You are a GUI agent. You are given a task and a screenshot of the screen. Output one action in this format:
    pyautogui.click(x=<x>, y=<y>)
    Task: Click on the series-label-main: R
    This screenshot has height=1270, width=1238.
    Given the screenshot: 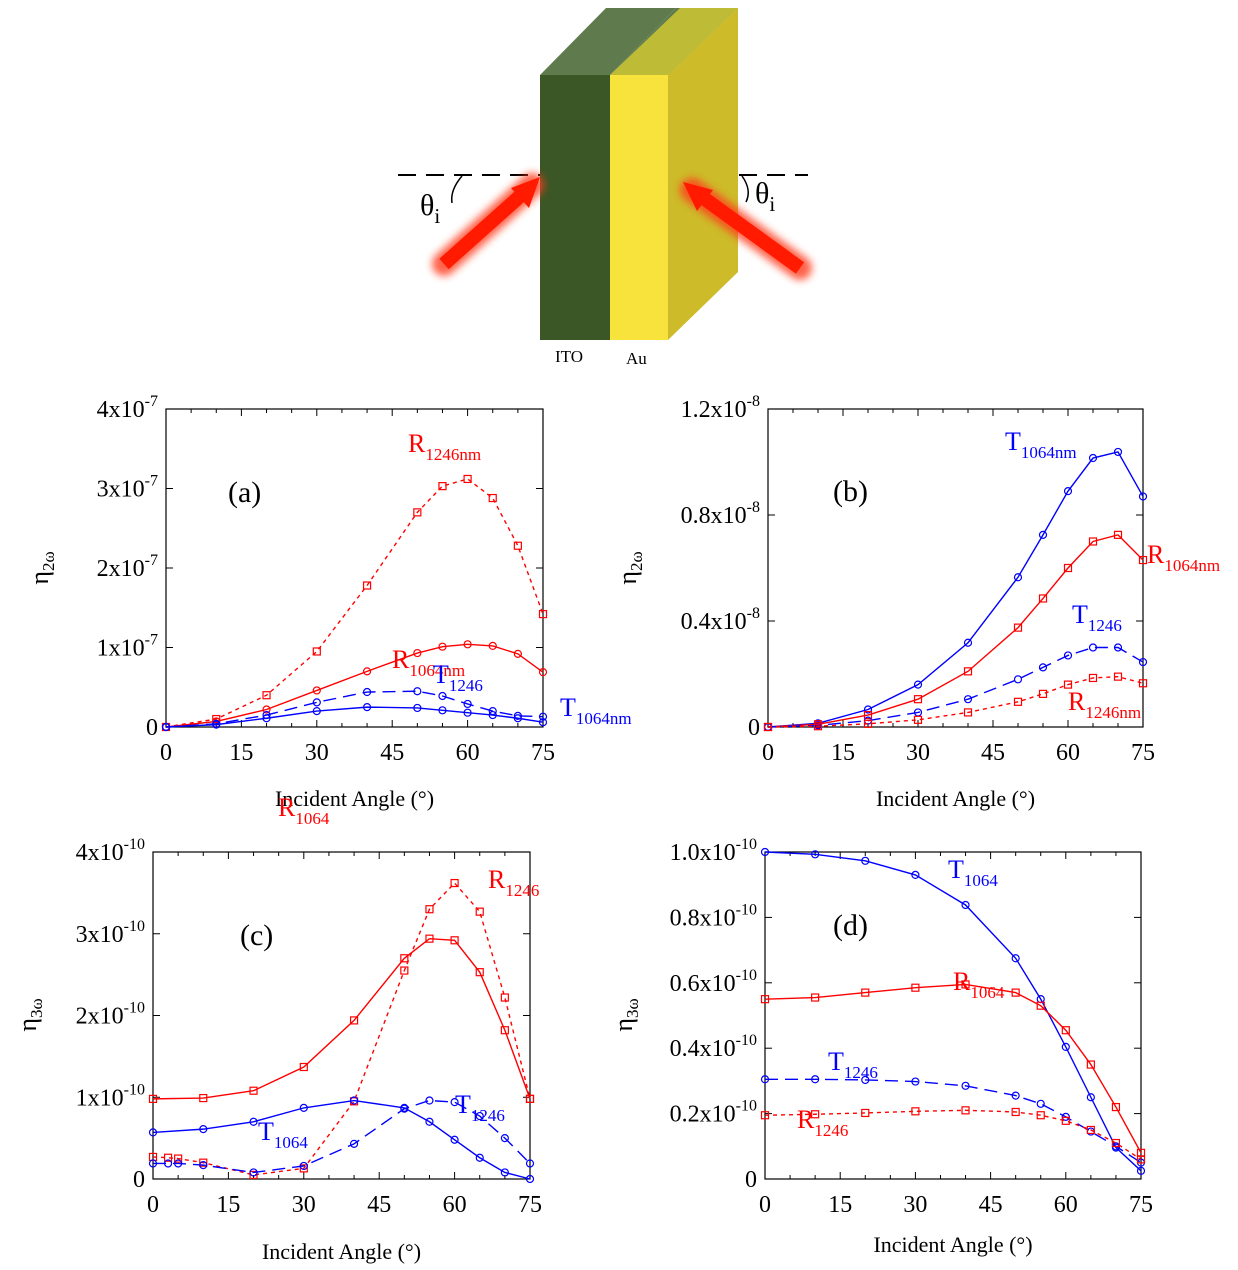 What is the action you would take?
    pyautogui.click(x=1156, y=554)
    